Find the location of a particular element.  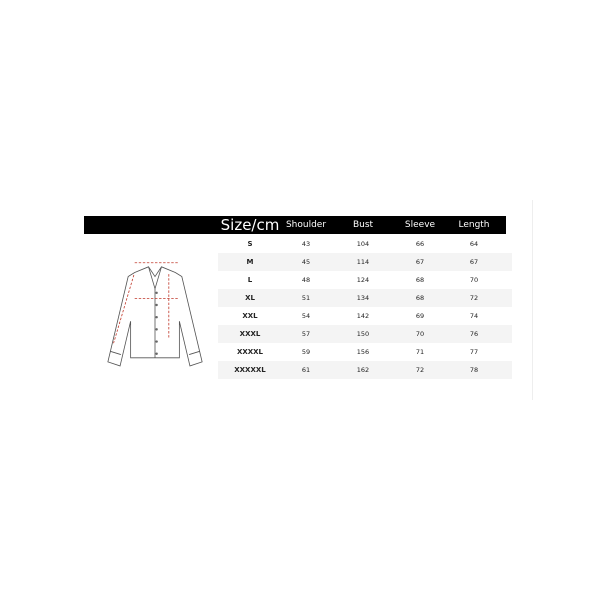

table-row: XL 51 134 68 72 is located at coordinates (365, 298).